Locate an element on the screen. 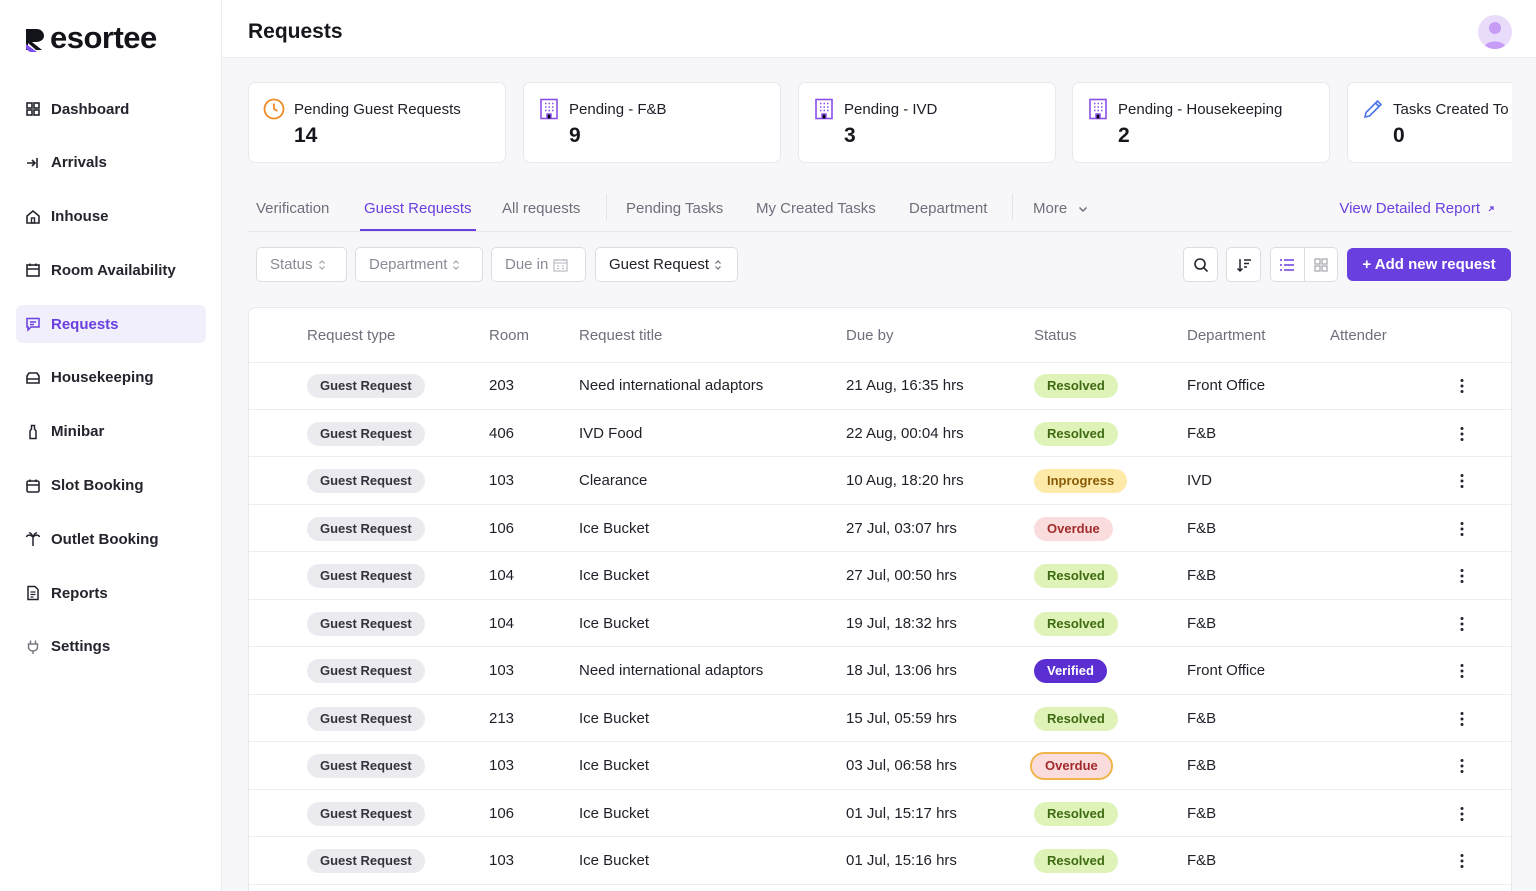 Image resolution: width=1536 pixels, height=891 pixels. room-cell: 203 is located at coordinates (502, 385).